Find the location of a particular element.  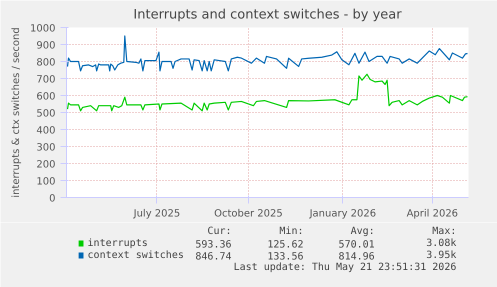

y-tick-label: 800 is located at coordinates (46, 63).